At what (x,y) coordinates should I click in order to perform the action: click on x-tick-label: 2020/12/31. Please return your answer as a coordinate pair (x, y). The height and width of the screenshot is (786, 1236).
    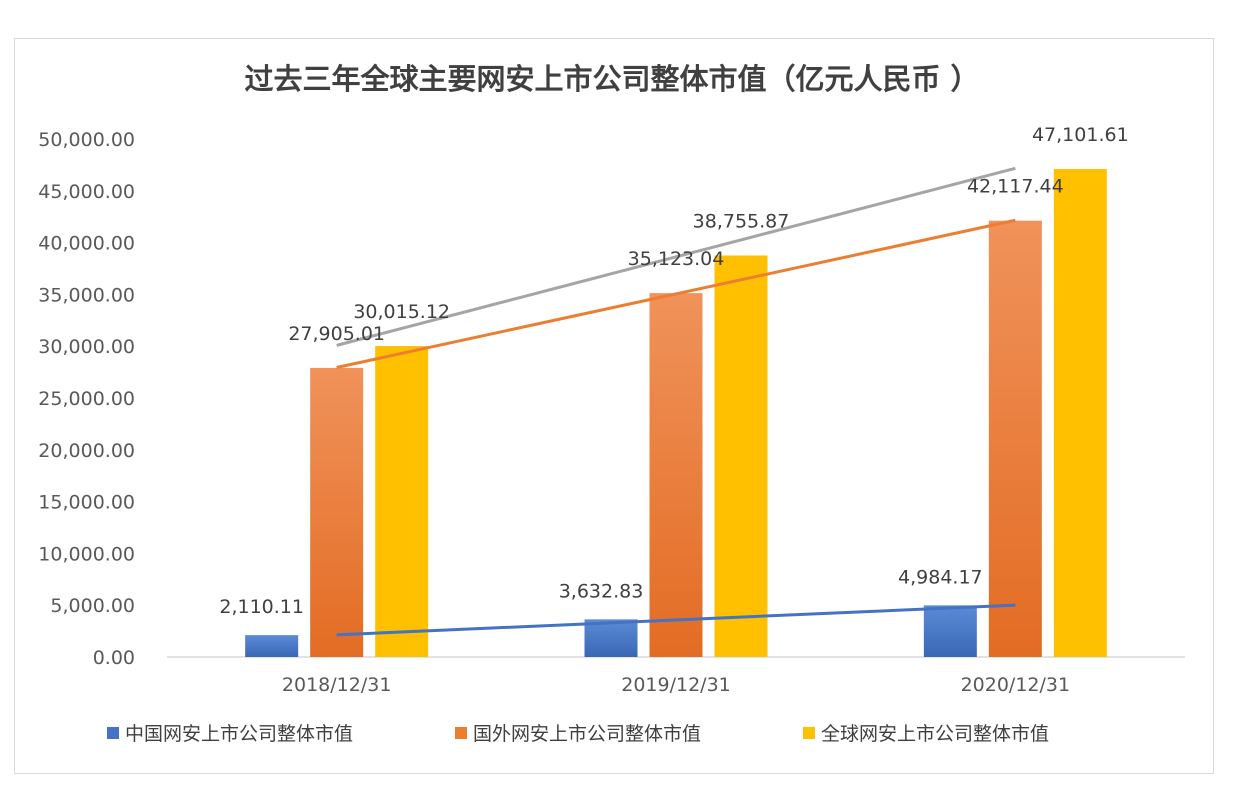
    Looking at the image, I should click on (1016, 685).